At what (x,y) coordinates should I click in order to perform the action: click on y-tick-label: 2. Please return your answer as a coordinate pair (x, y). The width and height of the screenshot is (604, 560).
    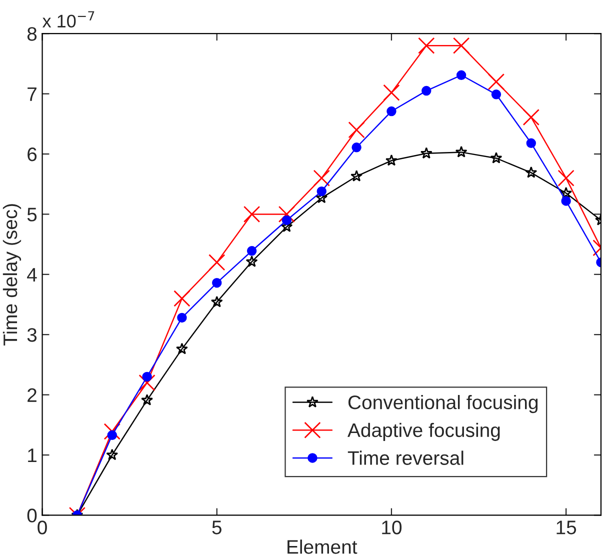
    Looking at the image, I should click on (32, 395).